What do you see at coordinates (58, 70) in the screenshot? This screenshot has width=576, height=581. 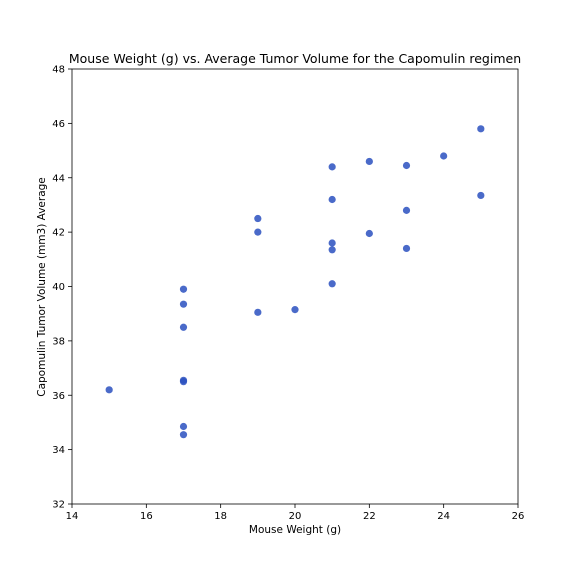 I see `y-tick-label: 48` at bounding box center [58, 70].